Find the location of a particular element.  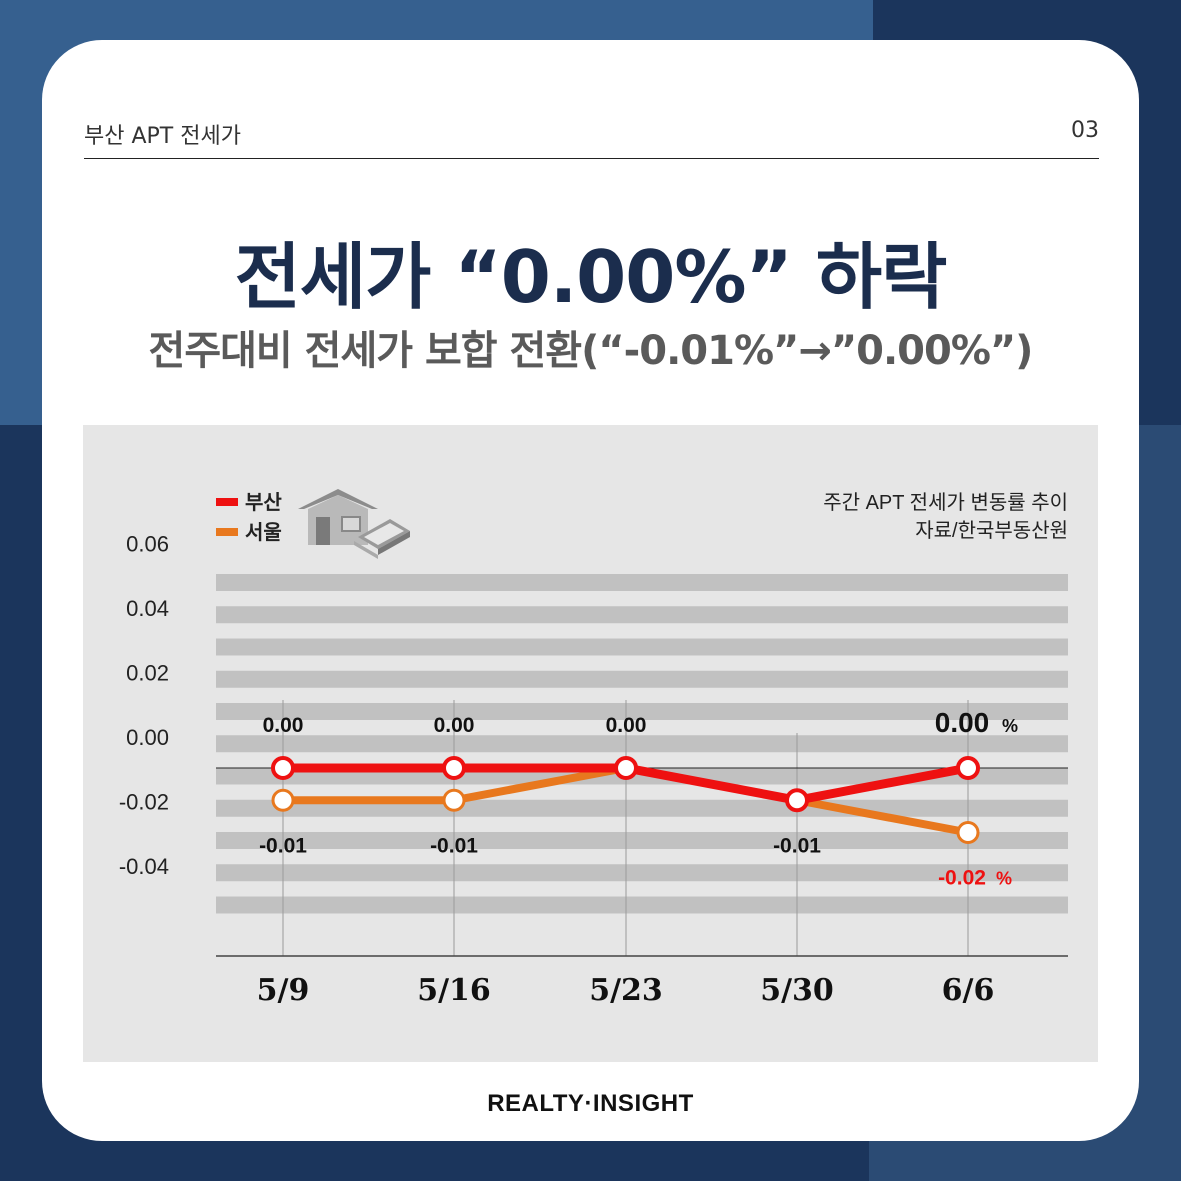

y-tick-label: -0.04 is located at coordinates (144, 866).